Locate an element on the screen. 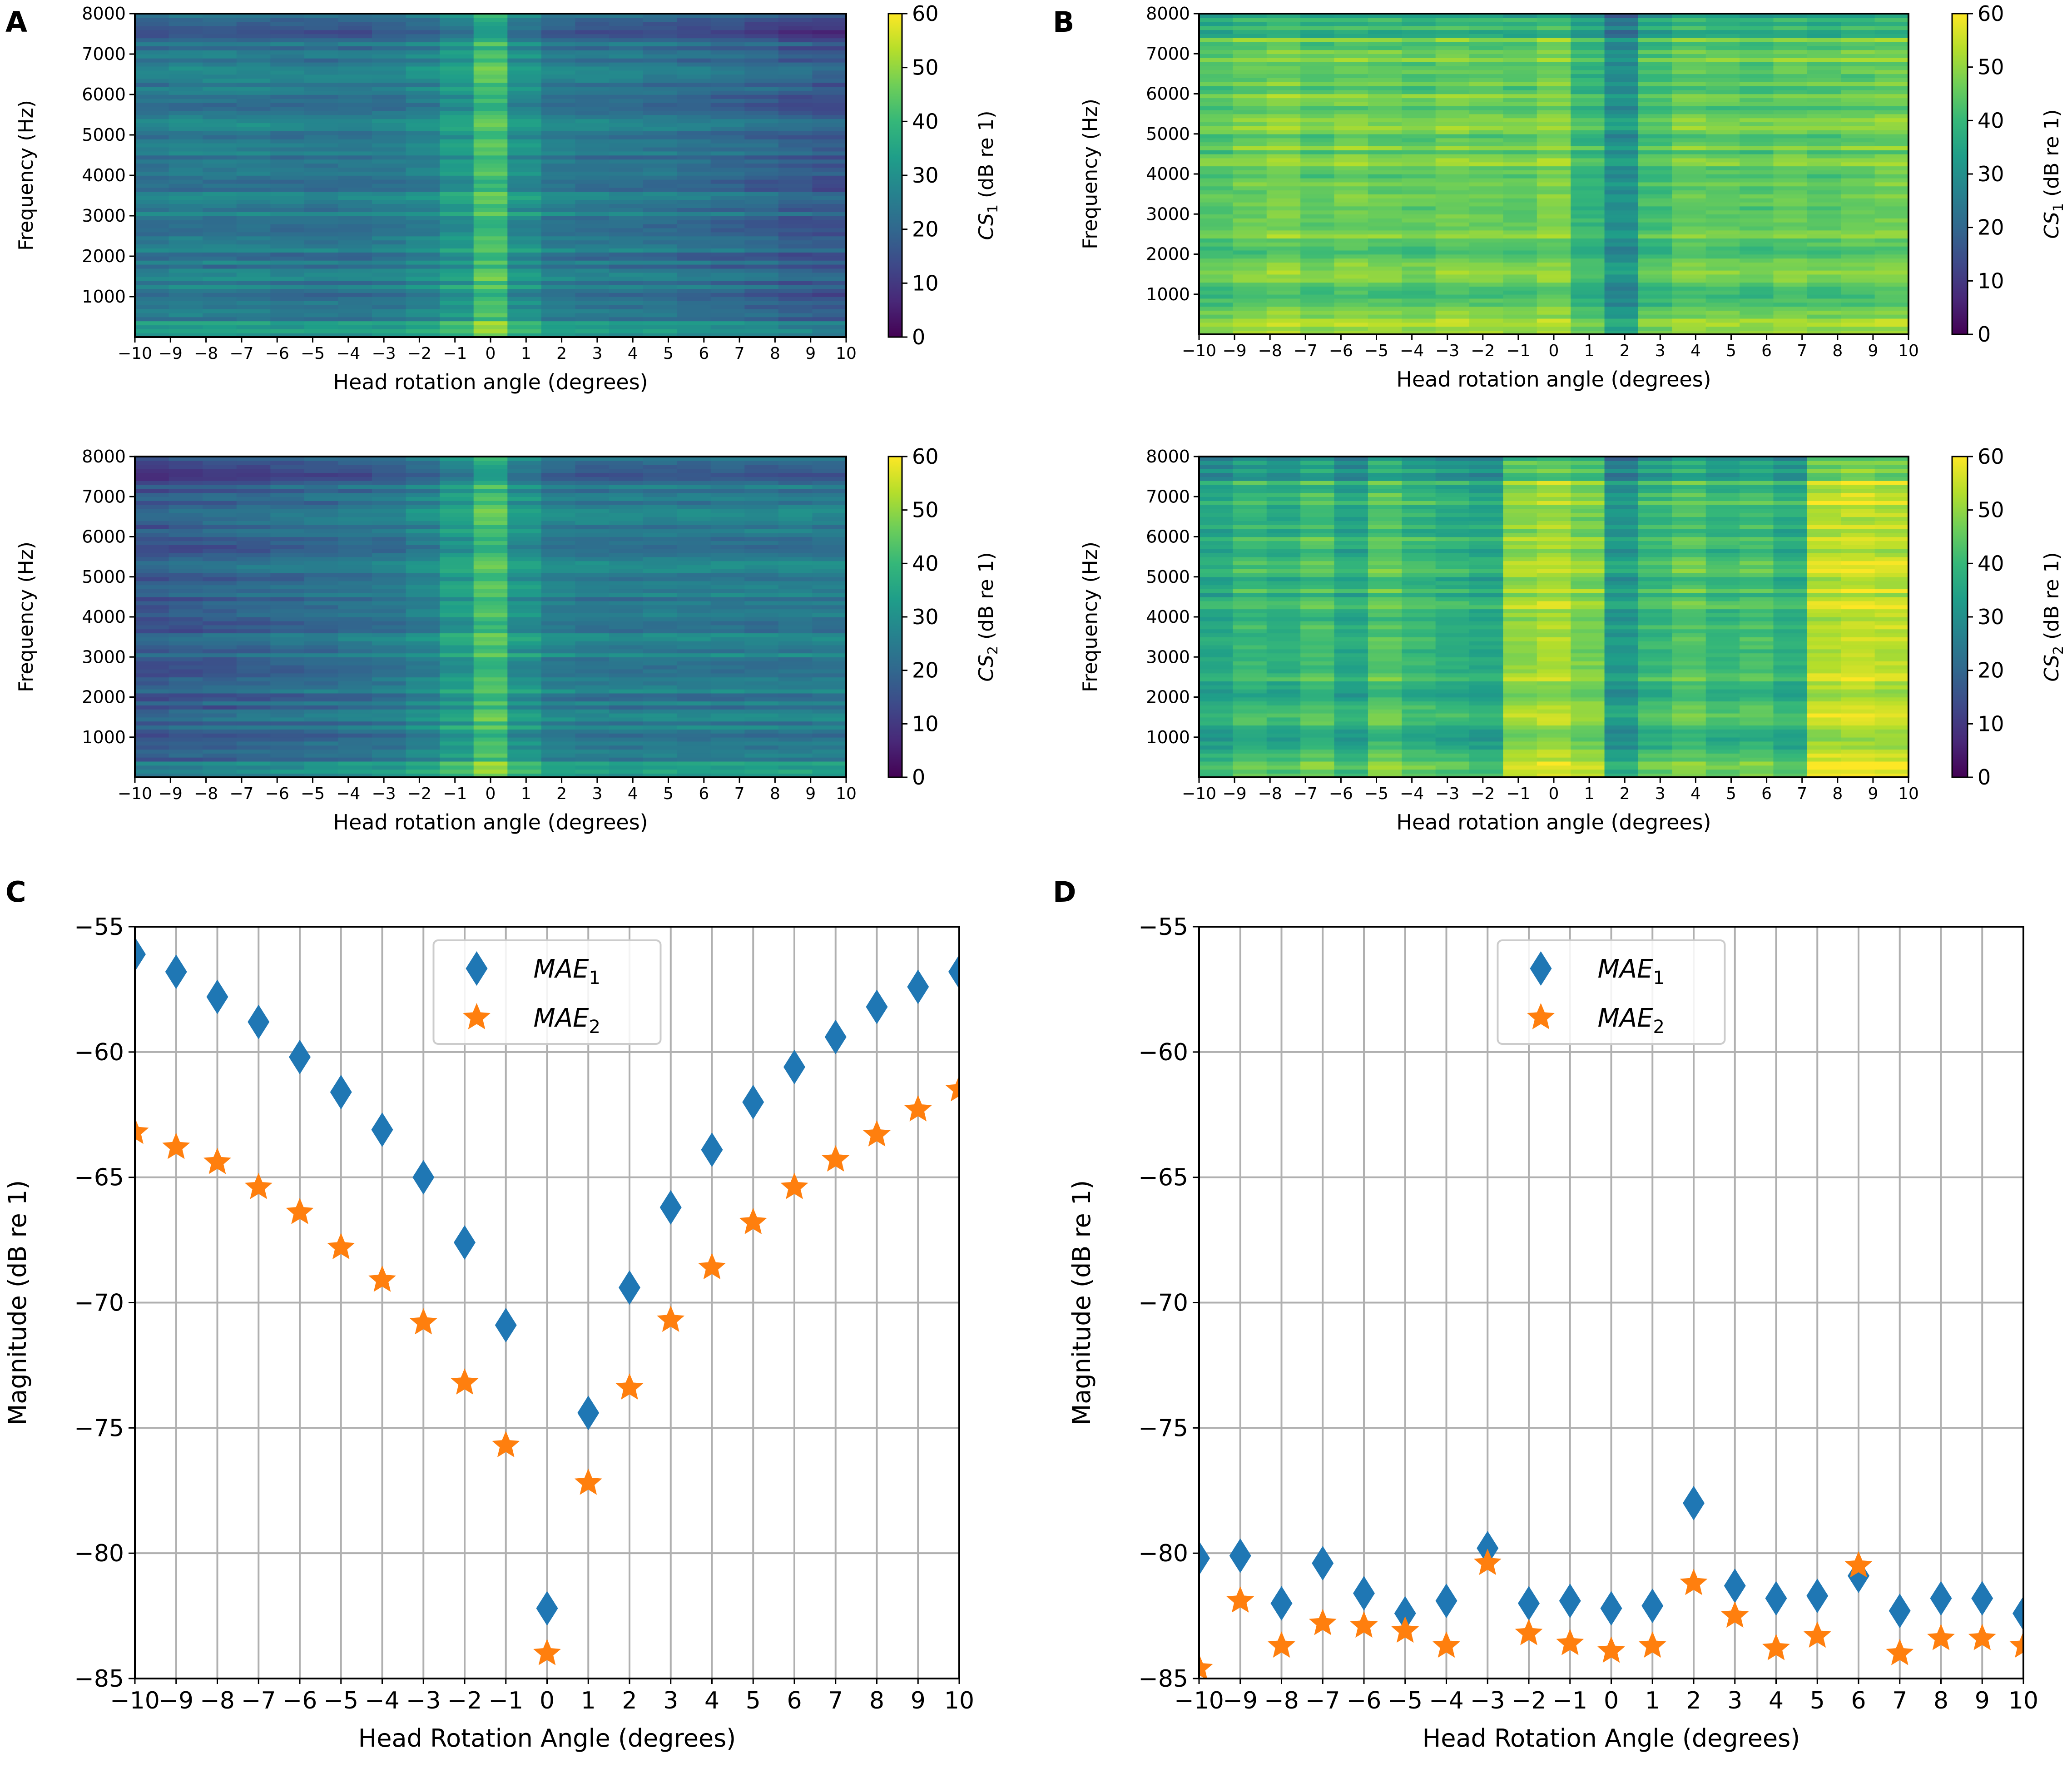 The width and height of the screenshot is (2072, 1783). x-tick-label: −3 is located at coordinates (384, 794).